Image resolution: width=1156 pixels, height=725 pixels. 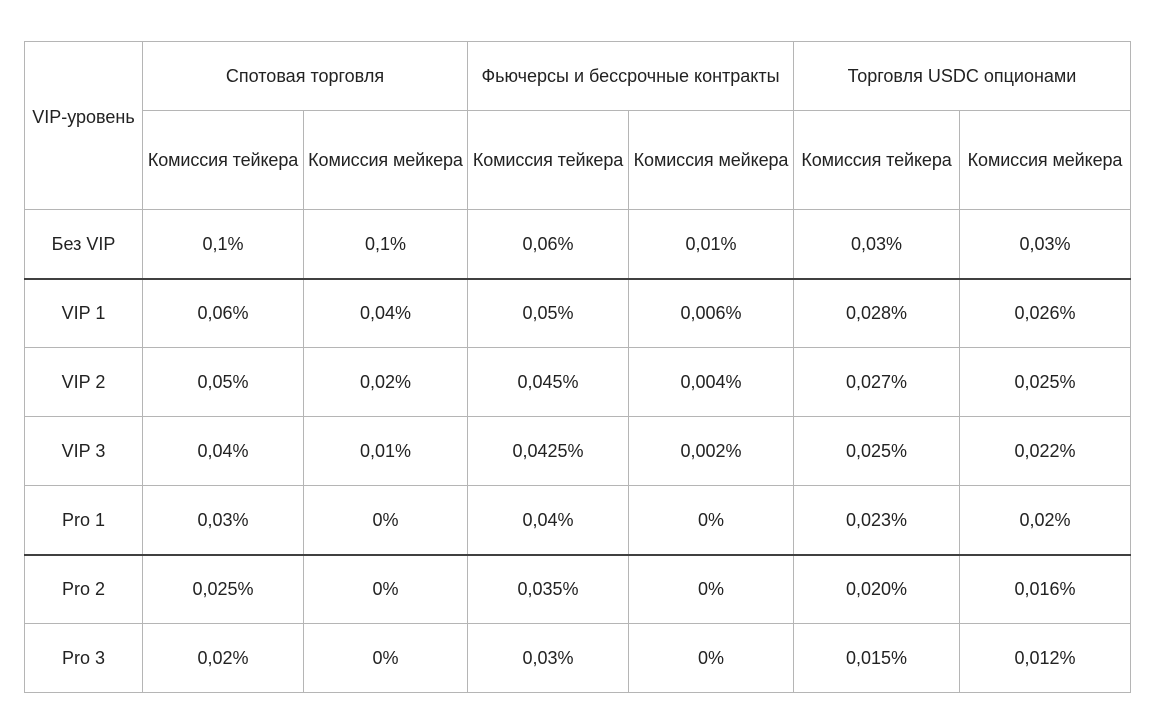 What do you see at coordinates (630, 76) in the screenshot?
I see `futures-header: Фьючерсы и бессрочные контракты` at bounding box center [630, 76].